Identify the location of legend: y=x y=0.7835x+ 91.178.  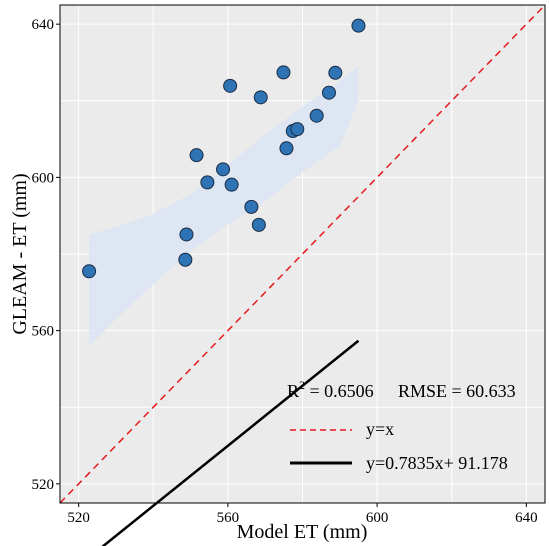
(399, 446).